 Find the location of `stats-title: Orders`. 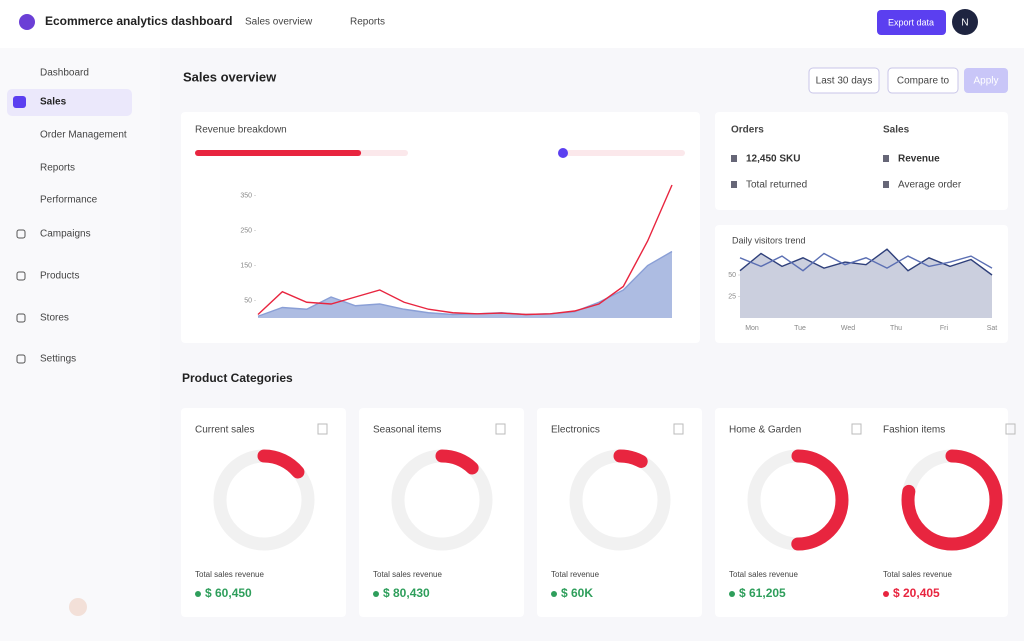

stats-title: Orders is located at coordinates (747, 130).